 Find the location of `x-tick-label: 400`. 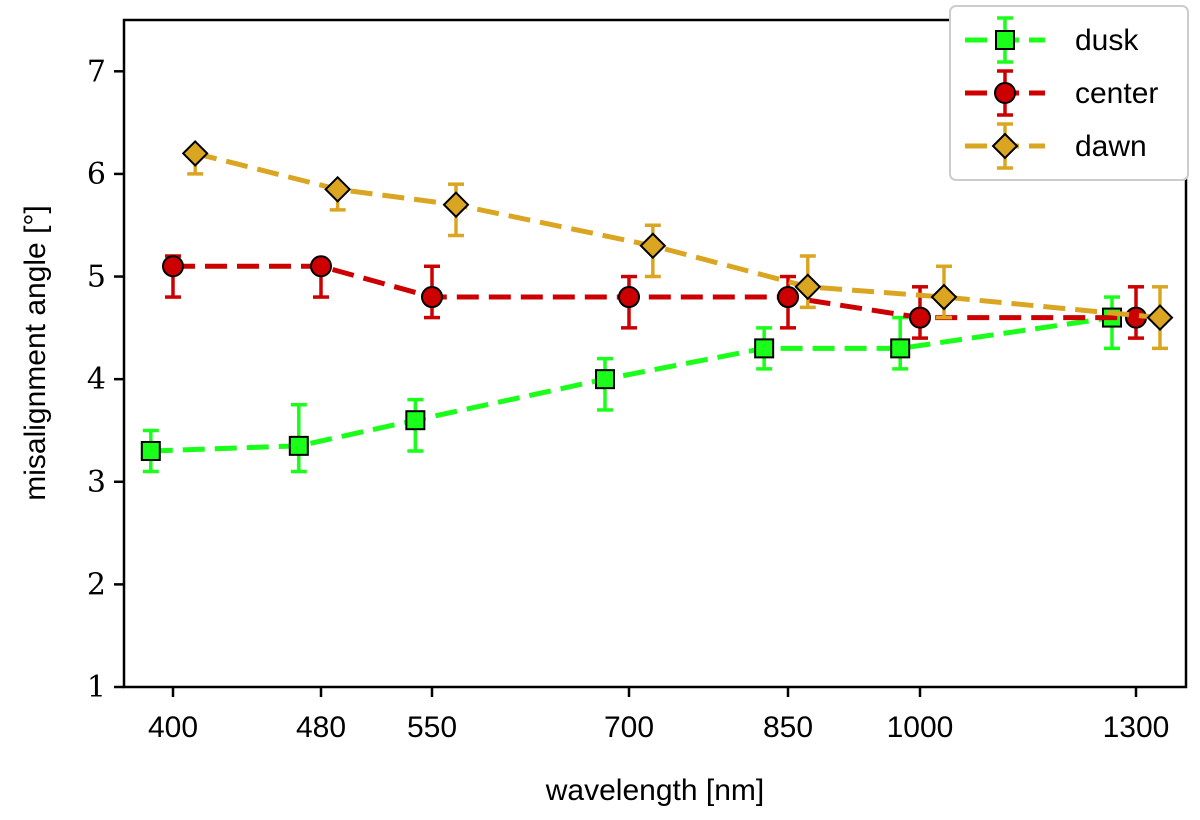

x-tick-label: 400 is located at coordinates (173, 727).